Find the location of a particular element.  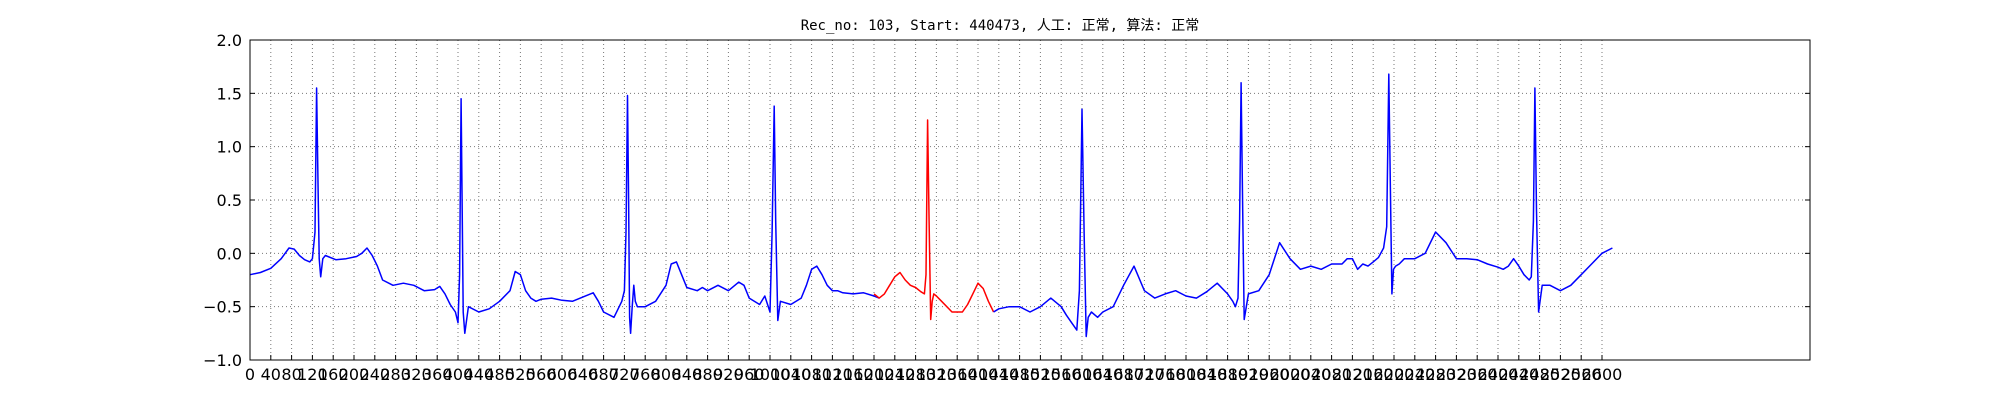

y-tick-label: −1.0 is located at coordinates (222, 360).